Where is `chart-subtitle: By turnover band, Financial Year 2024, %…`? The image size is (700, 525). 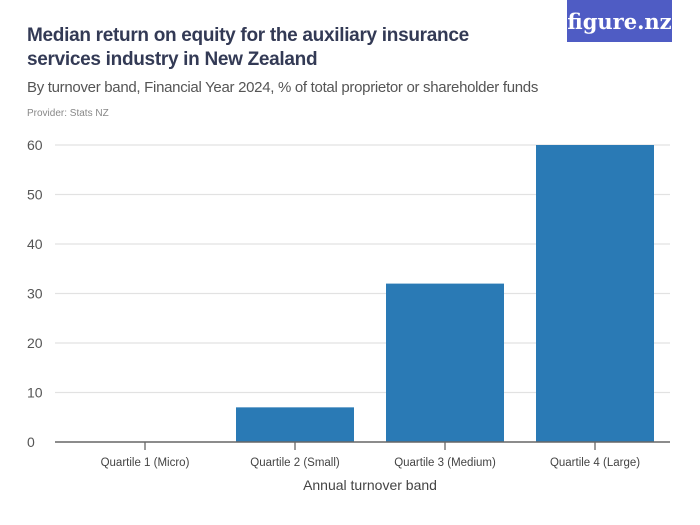 chart-subtitle: By turnover band, Financial Year 2024, %… is located at coordinates (283, 87).